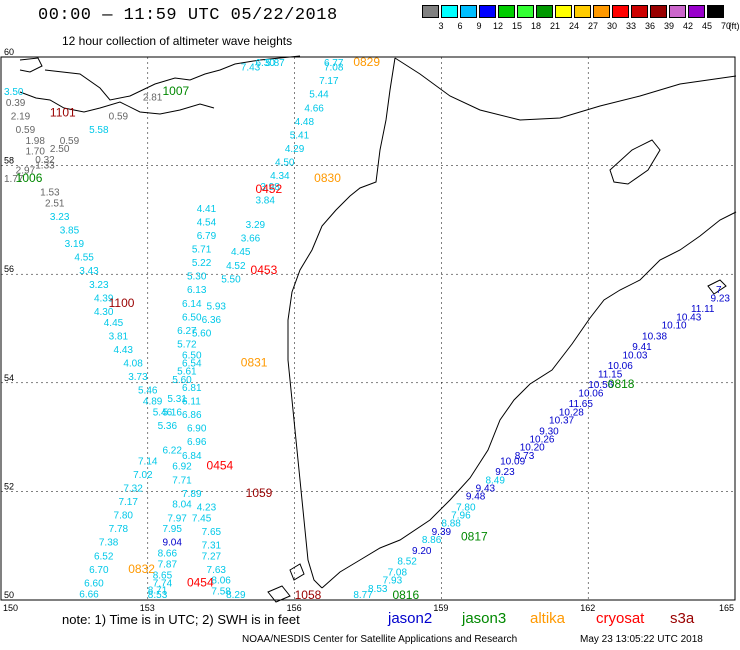 The image size is (740, 650). I want to click on wave-height-value: 5.50, so click(231, 279).